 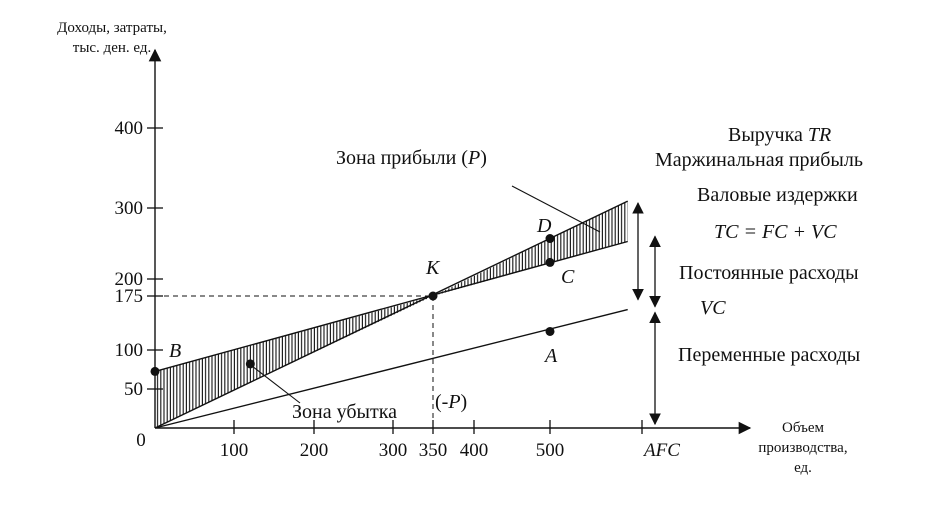 What do you see at coordinates (314, 450) in the screenshot?
I see `x-tick-label: 200` at bounding box center [314, 450].